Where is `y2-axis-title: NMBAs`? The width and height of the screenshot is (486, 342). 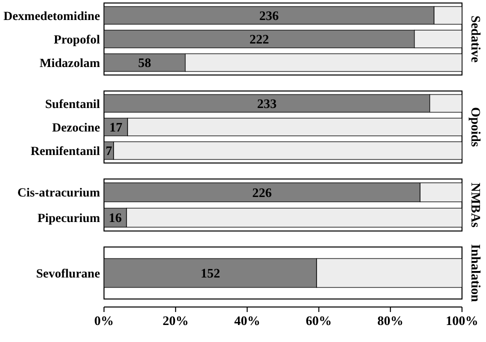
y2-axis-title: NMBAs is located at coordinates (476, 205).